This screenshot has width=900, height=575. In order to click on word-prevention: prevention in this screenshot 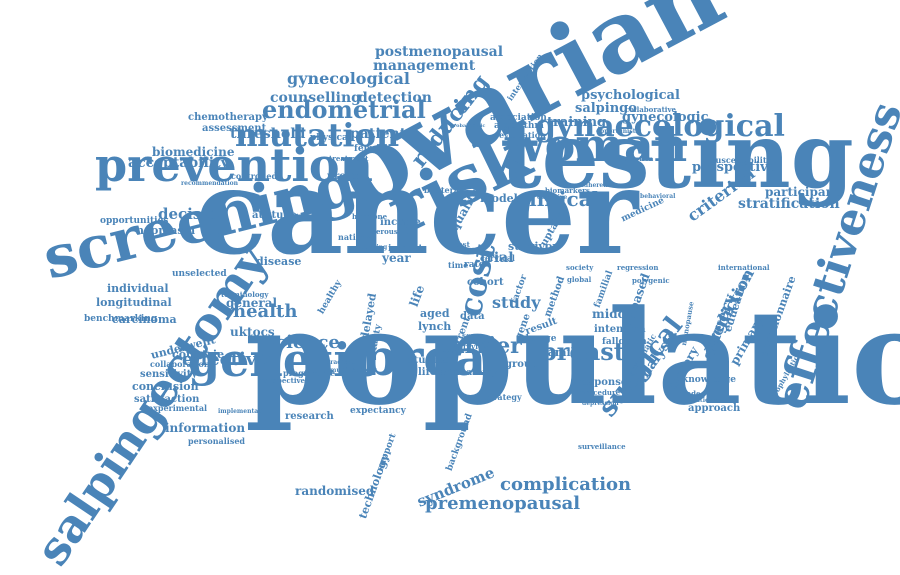, I will do `click(234, 165)`.